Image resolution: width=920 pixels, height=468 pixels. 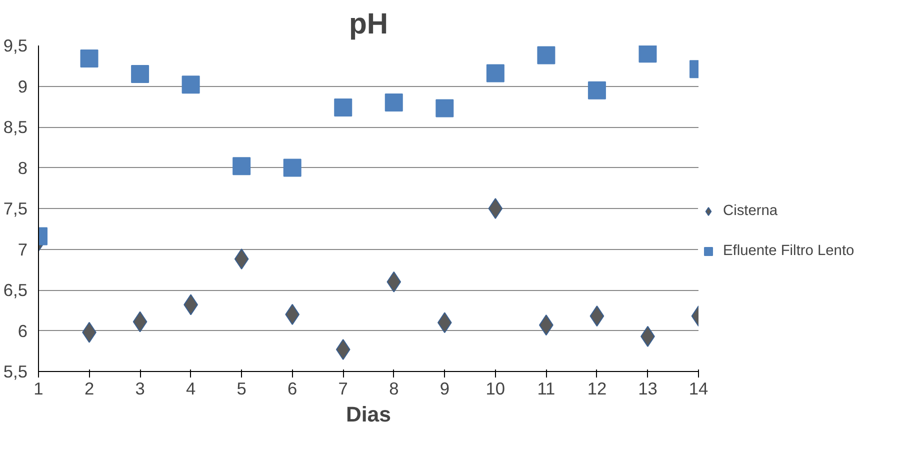 What do you see at coordinates (15, 290) in the screenshot?
I see `y-tick-label: 6,5` at bounding box center [15, 290].